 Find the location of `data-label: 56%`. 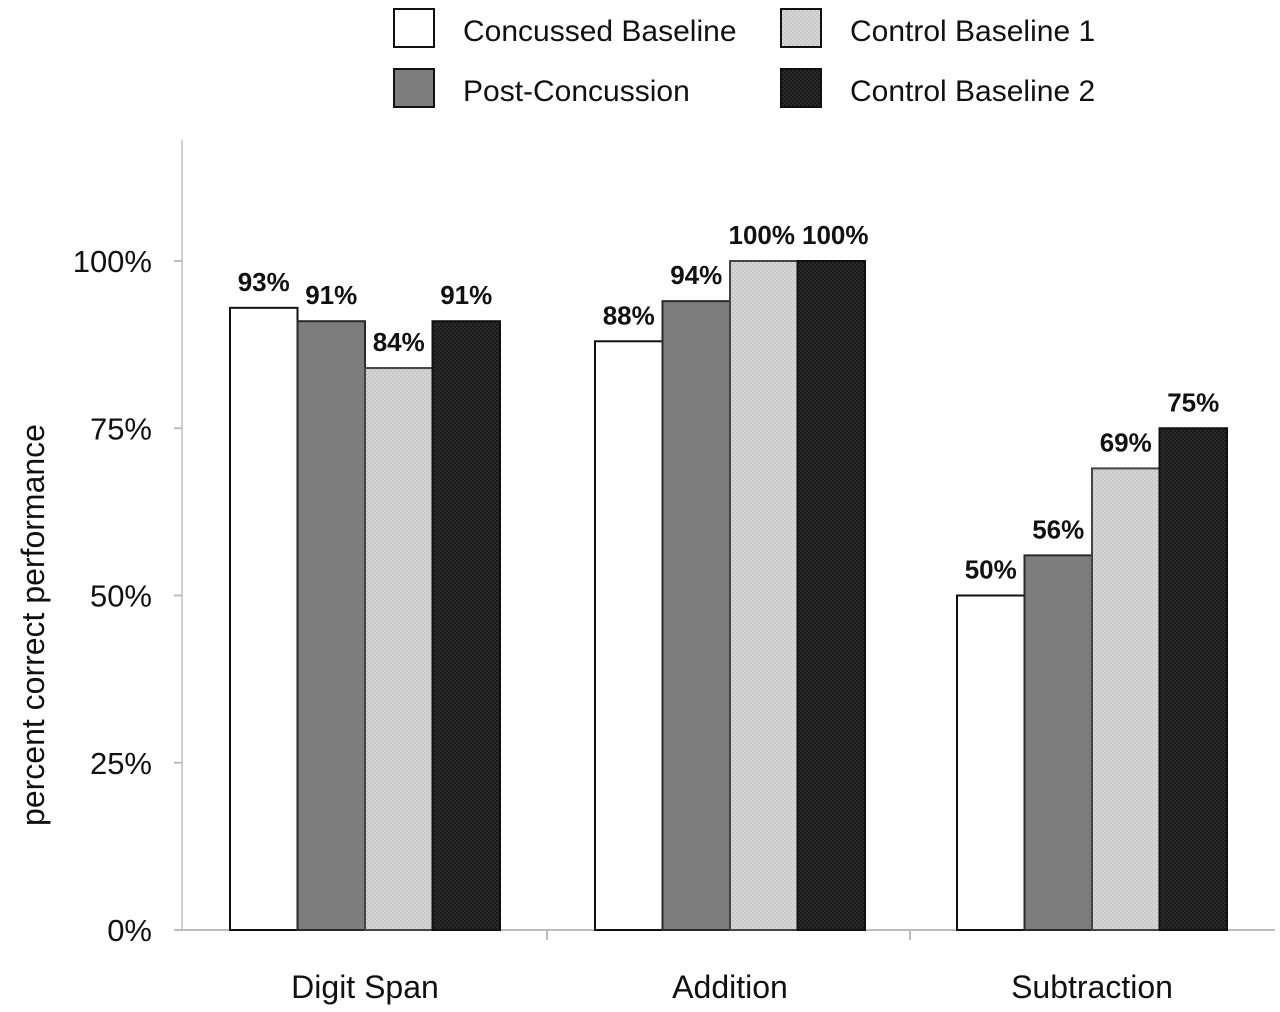

data-label: 56% is located at coordinates (1058, 529).